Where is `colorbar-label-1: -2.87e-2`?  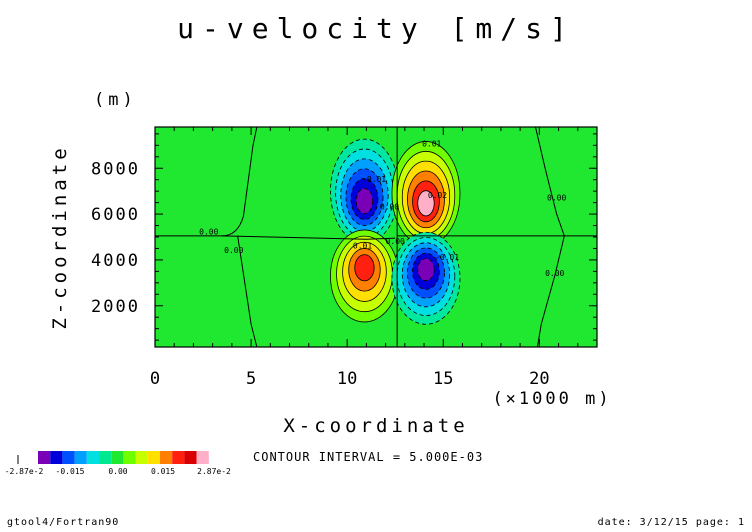
colorbar-label-1: -2.87e-2 is located at coordinates (24, 471).